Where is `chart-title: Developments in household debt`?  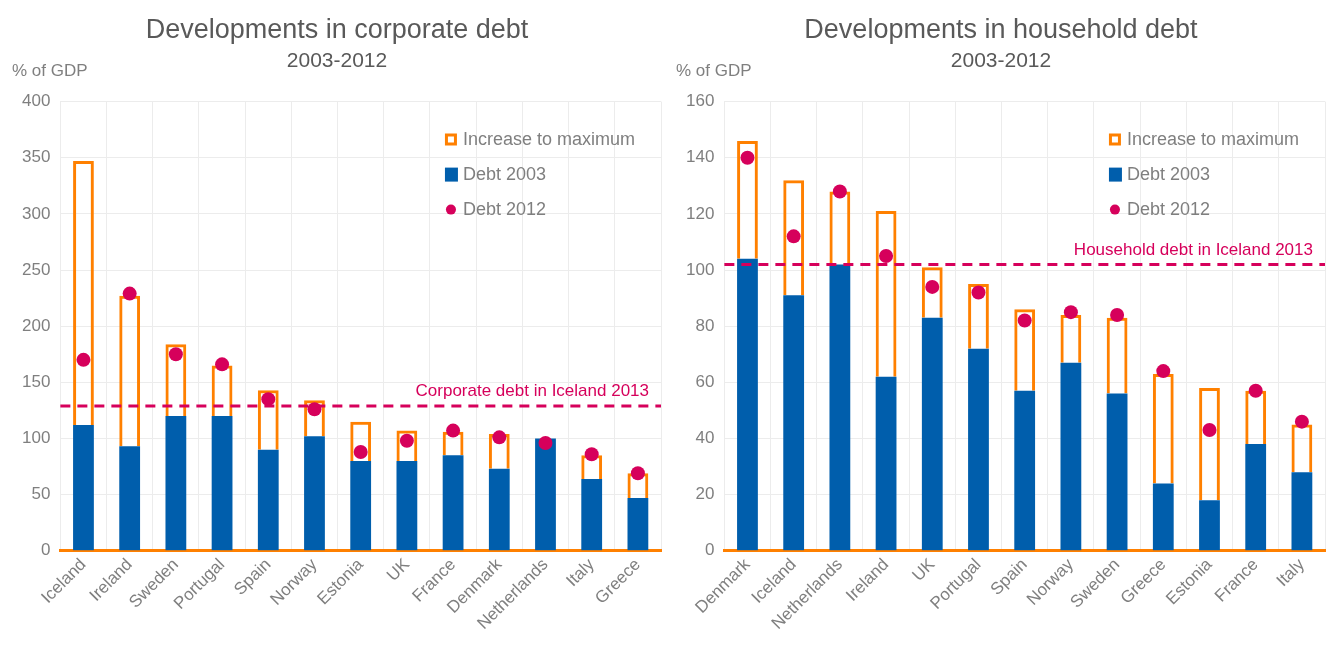
chart-title: Developments in household debt is located at coordinates (1001, 28).